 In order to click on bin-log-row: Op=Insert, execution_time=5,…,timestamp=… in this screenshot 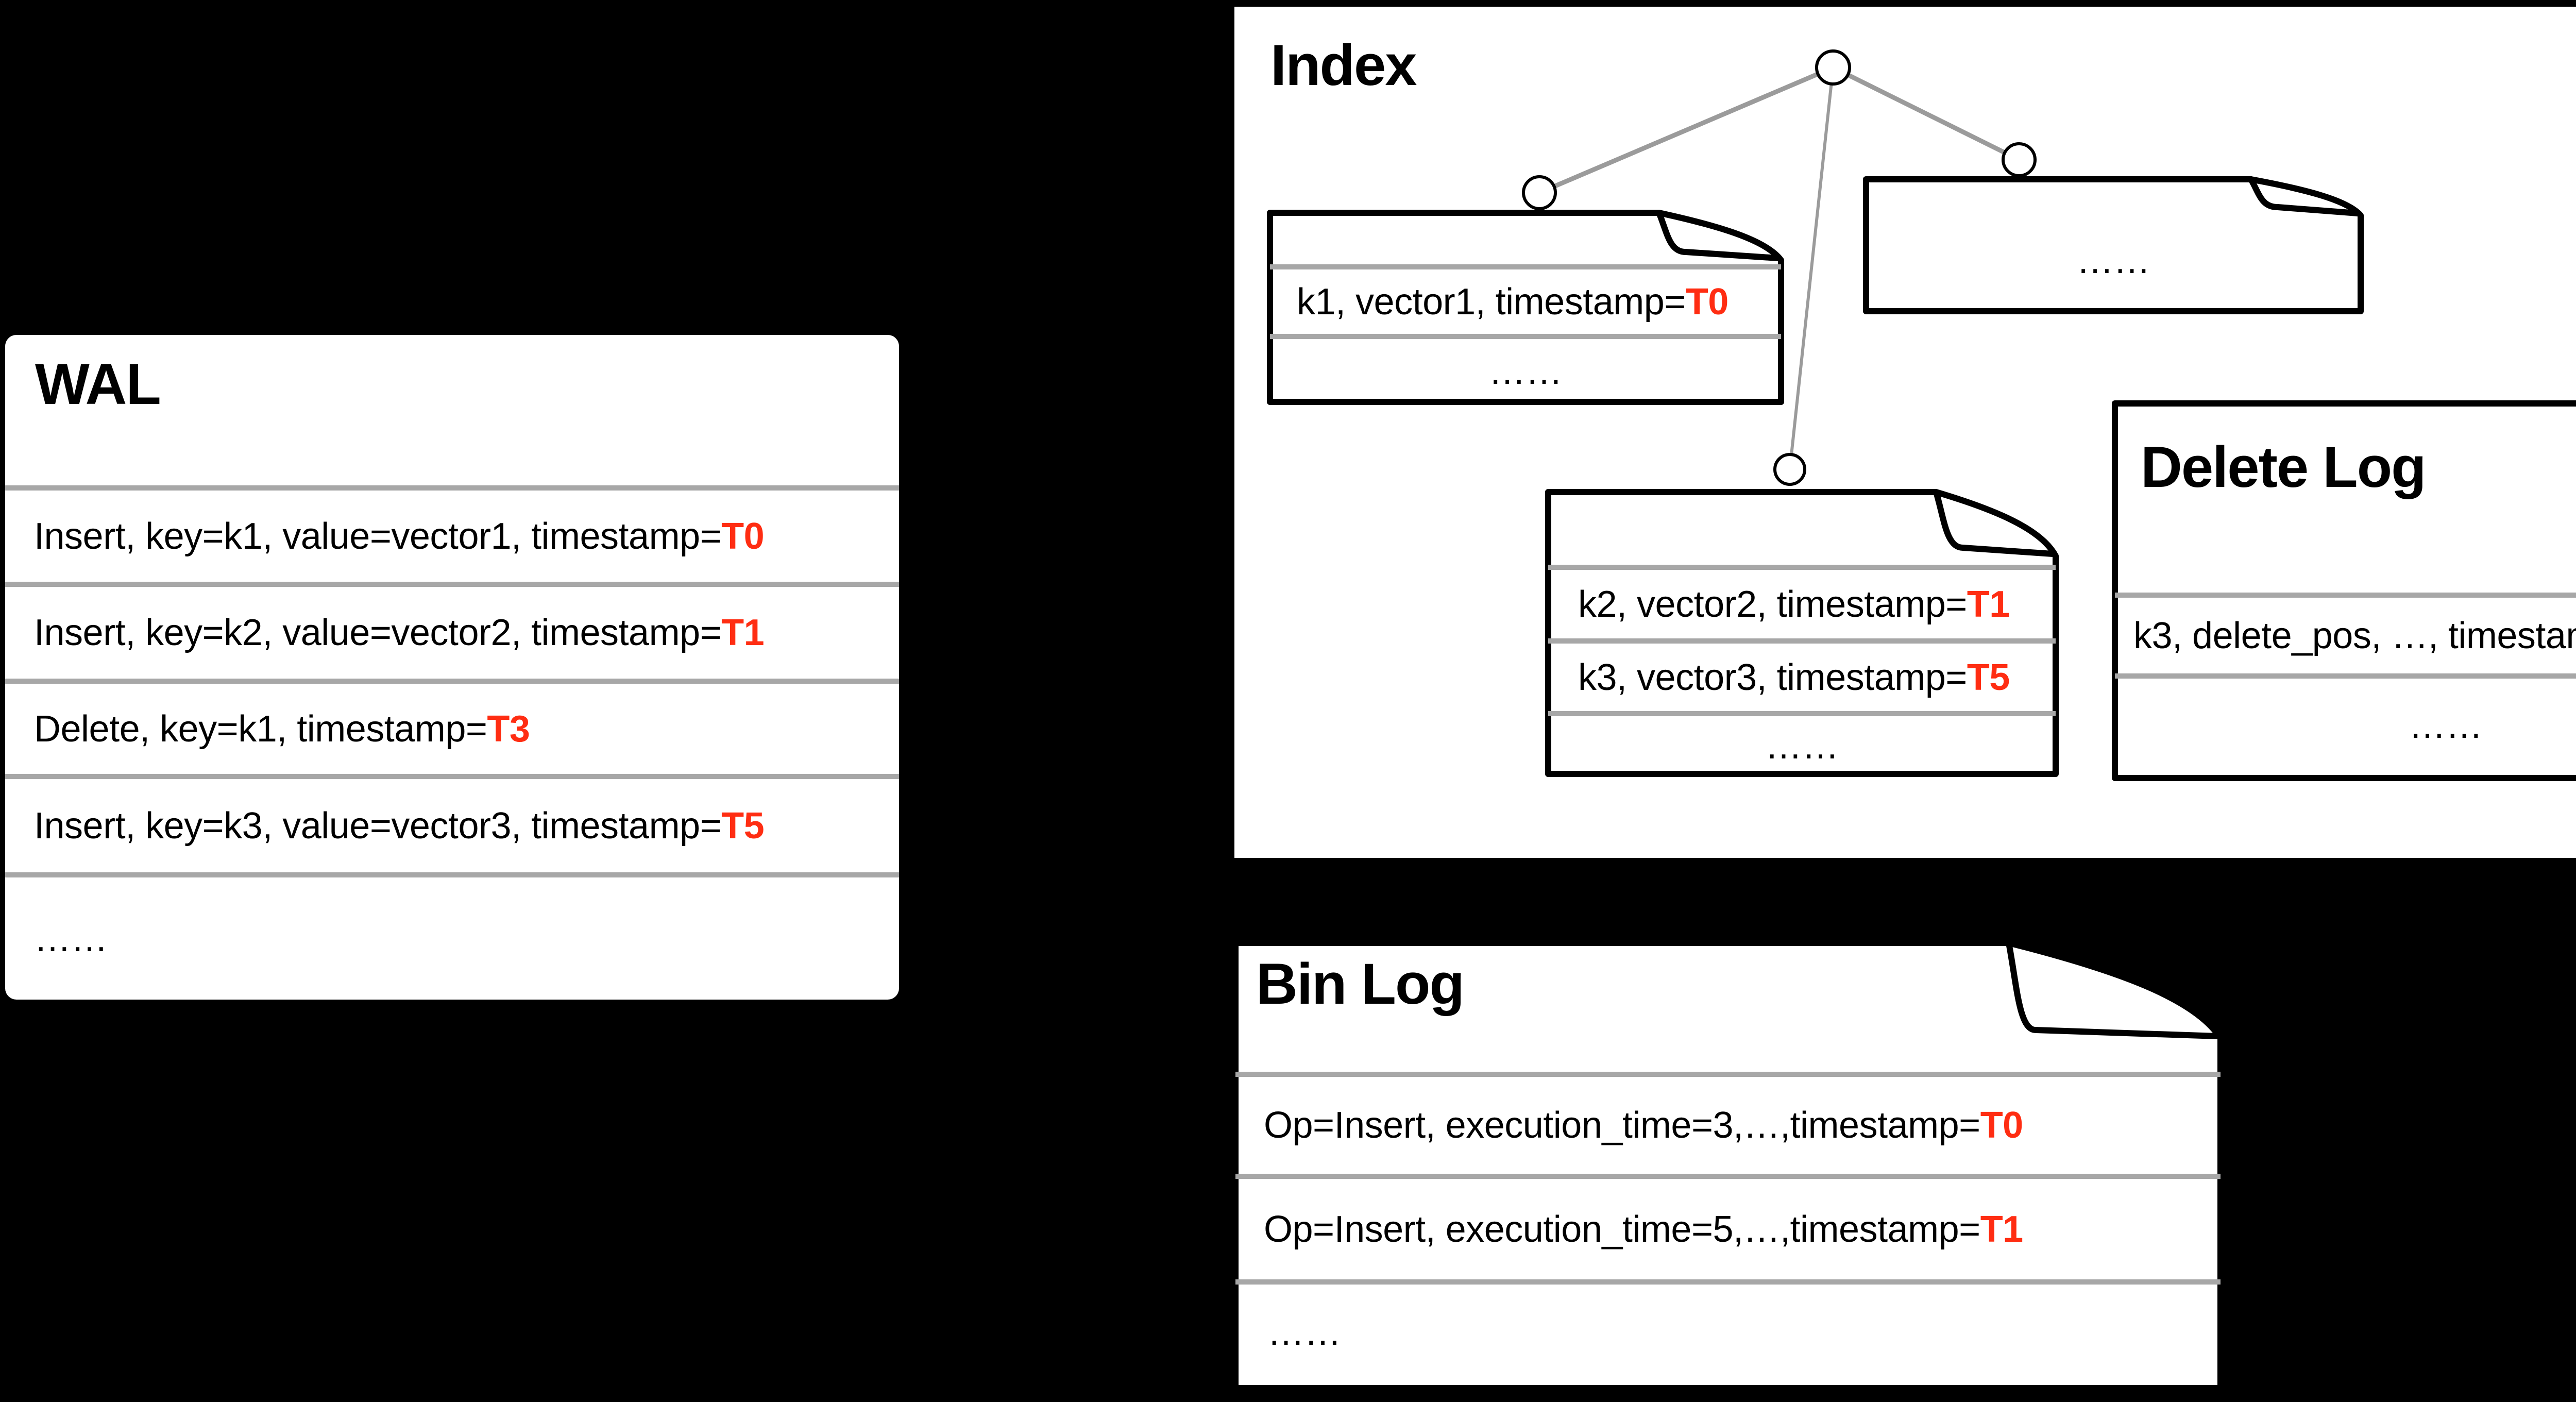, I will do `click(1728, 1229)`.